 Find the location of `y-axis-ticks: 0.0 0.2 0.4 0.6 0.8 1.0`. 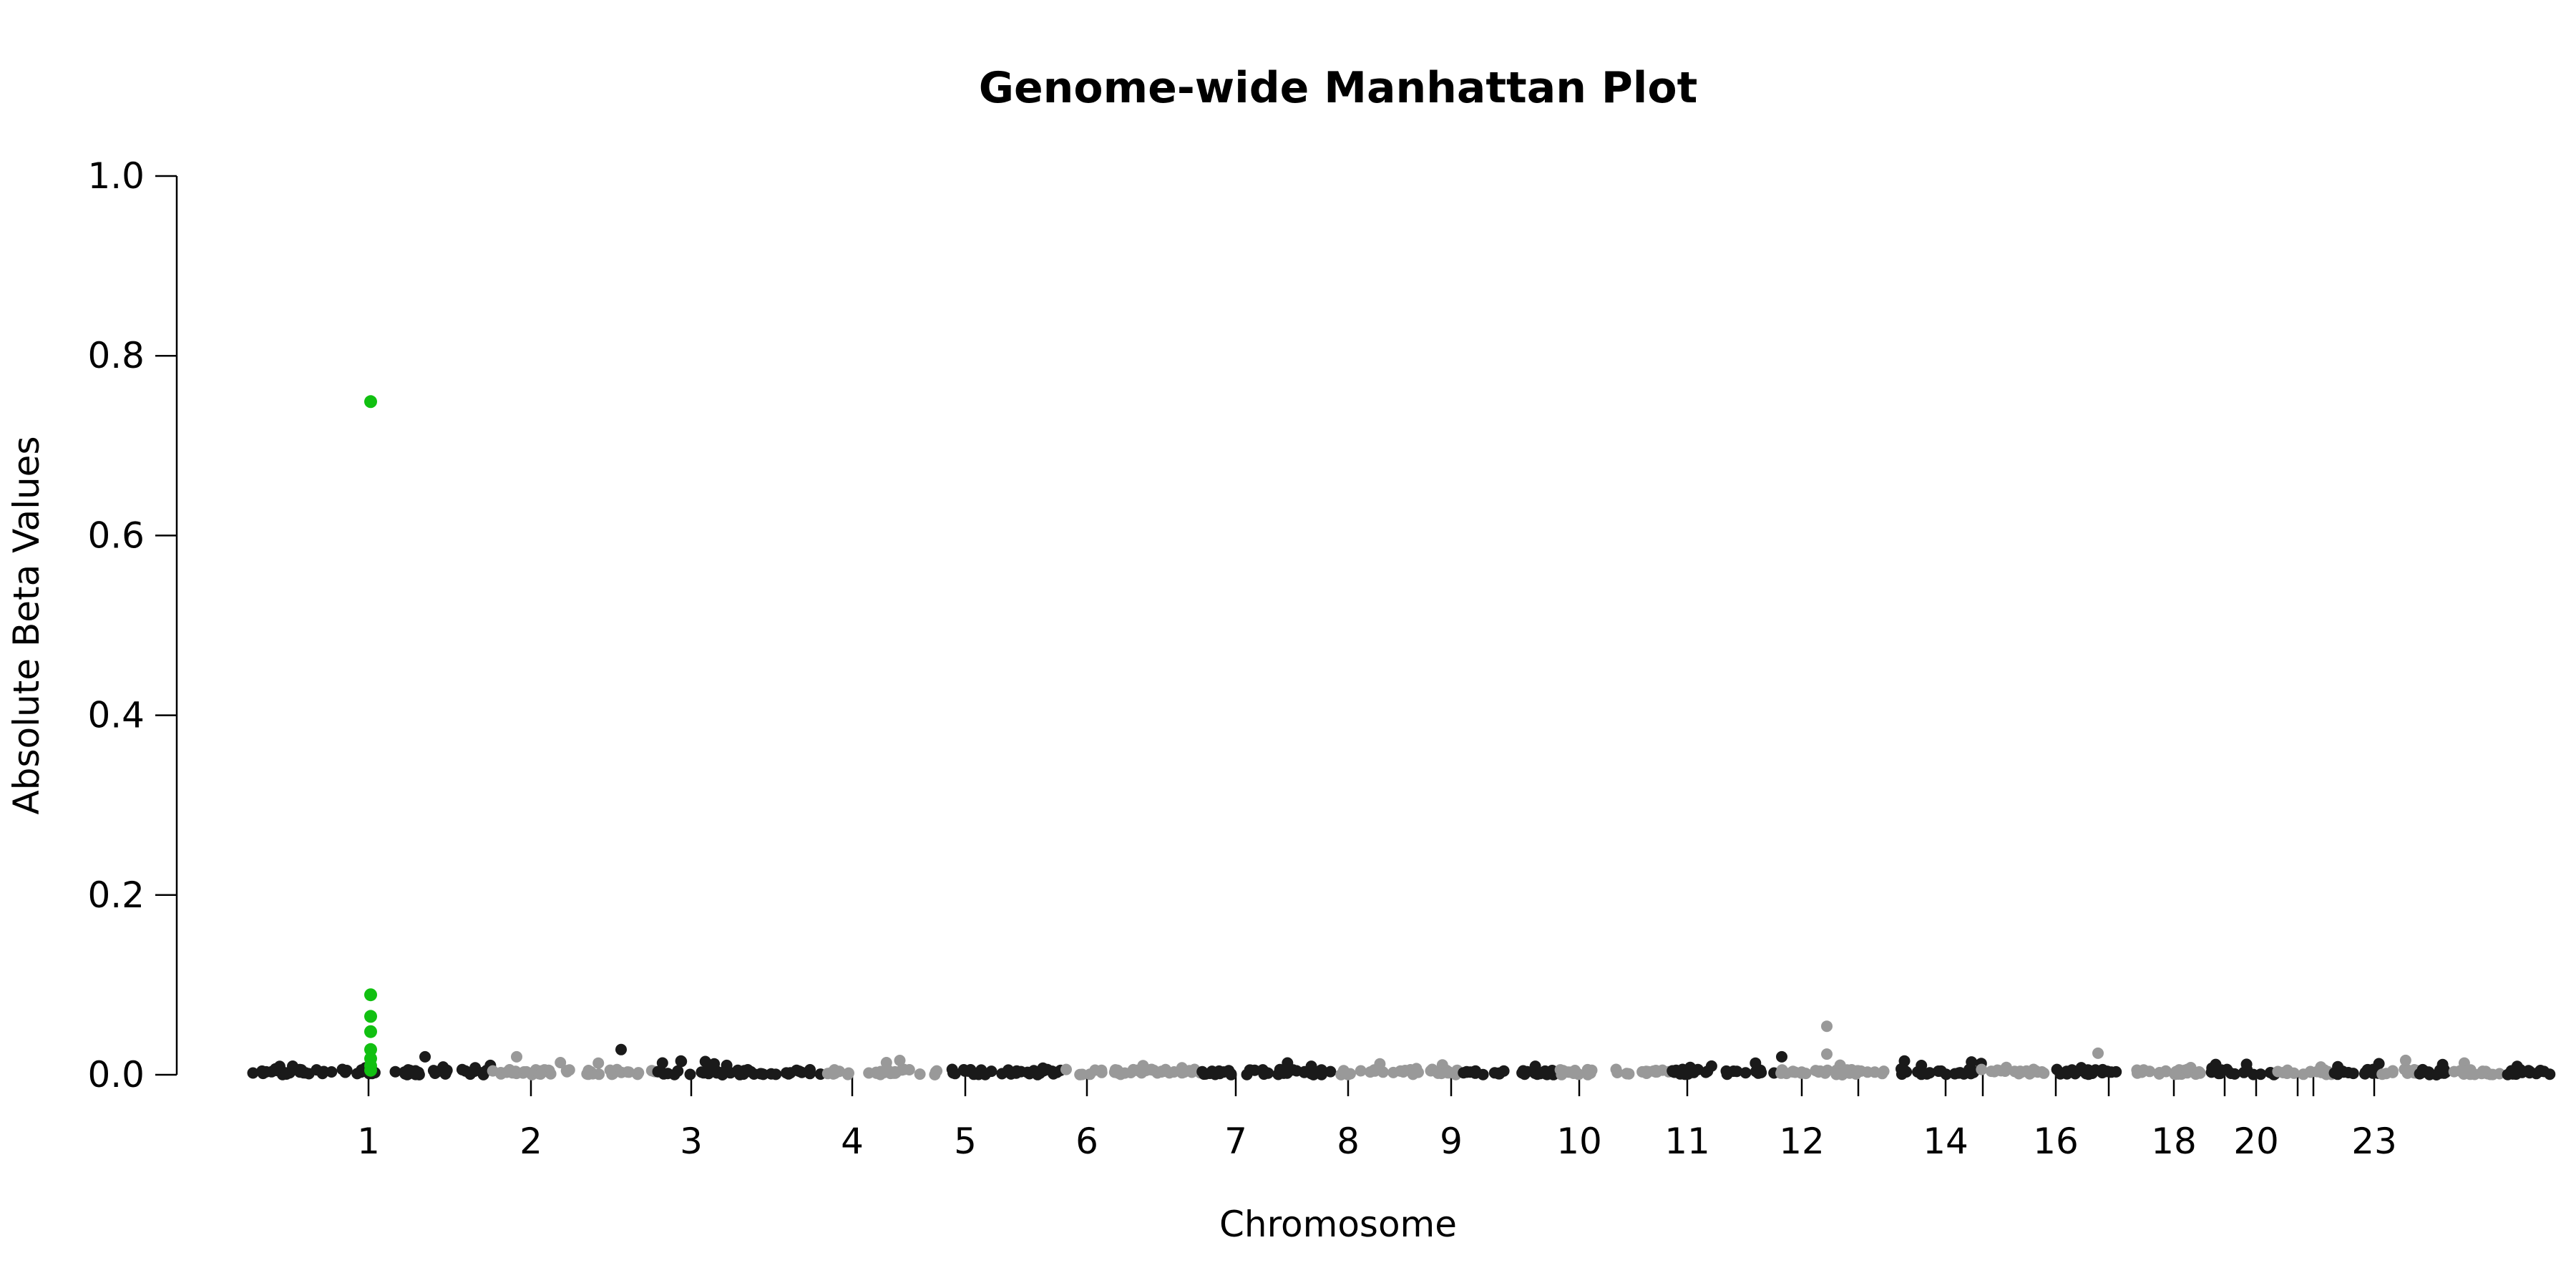

y-axis-ticks: 0.0 0.2 0.4 0.6 0.8 1.0 is located at coordinates (132, 625).